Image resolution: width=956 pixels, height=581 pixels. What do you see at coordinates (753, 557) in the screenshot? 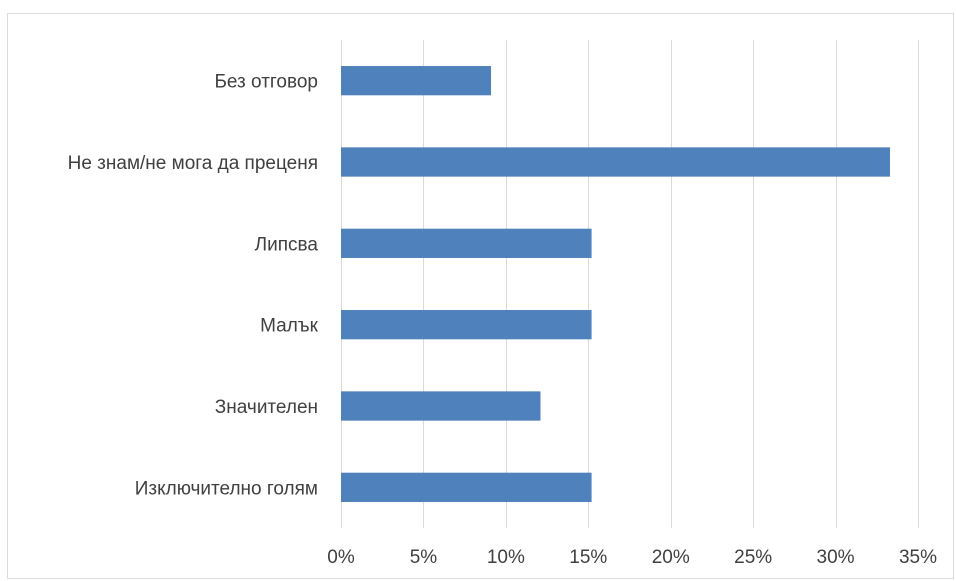
I see `x-tick-label: 25%` at bounding box center [753, 557].